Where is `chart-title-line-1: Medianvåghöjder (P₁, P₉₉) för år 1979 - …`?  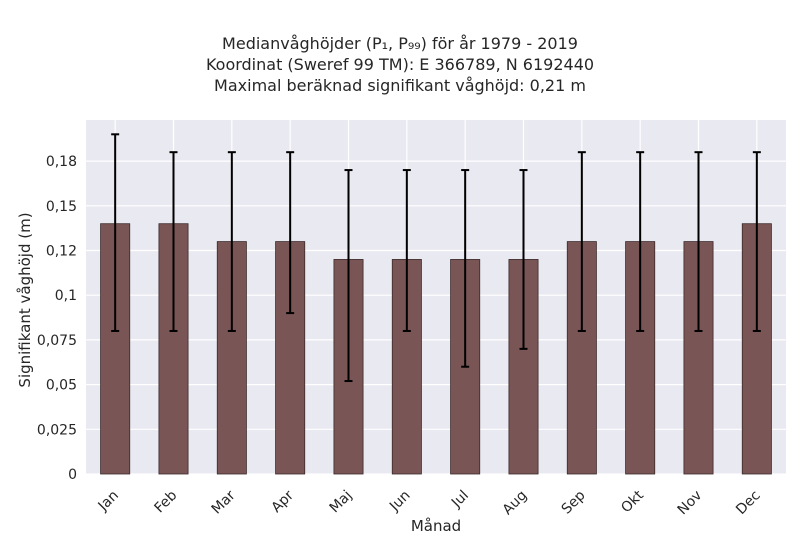 chart-title-line-1: Medianvåghöjder (P₁, P₉₉) för år 1979 - … is located at coordinates (400, 43).